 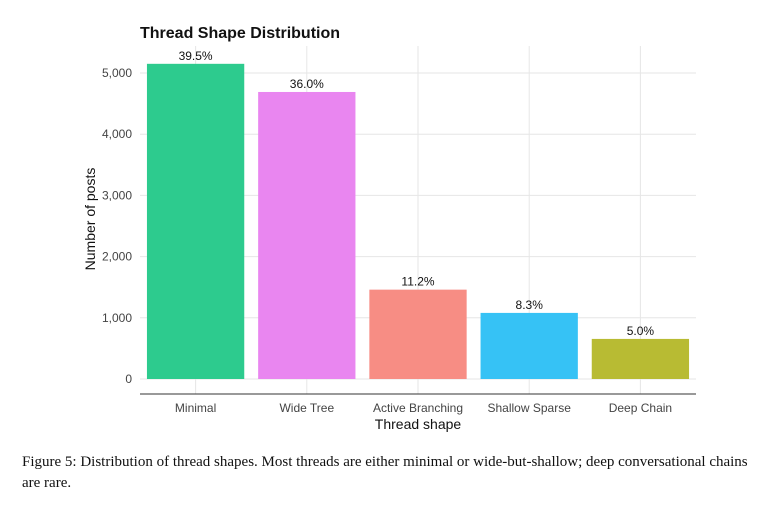 What do you see at coordinates (128, 379) in the screenshot?
I see `y-tick-label: 0` at bounding box center [128, 379].